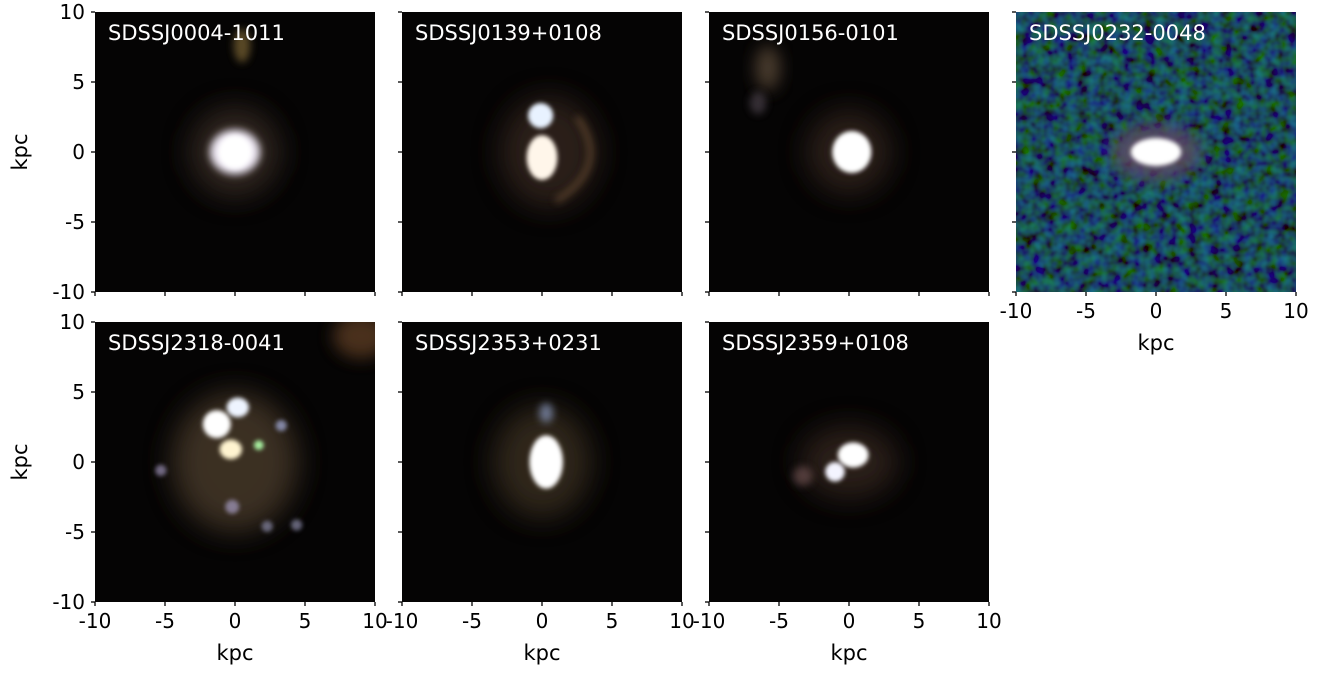 This screenshot has height=677, width=1333. I want to click on galaxy-panel-p5: SDSSJ2318-0041 -10 -5 0 5 10 kpc -10 -5 0 5 10 kpc, so click(198, 487).